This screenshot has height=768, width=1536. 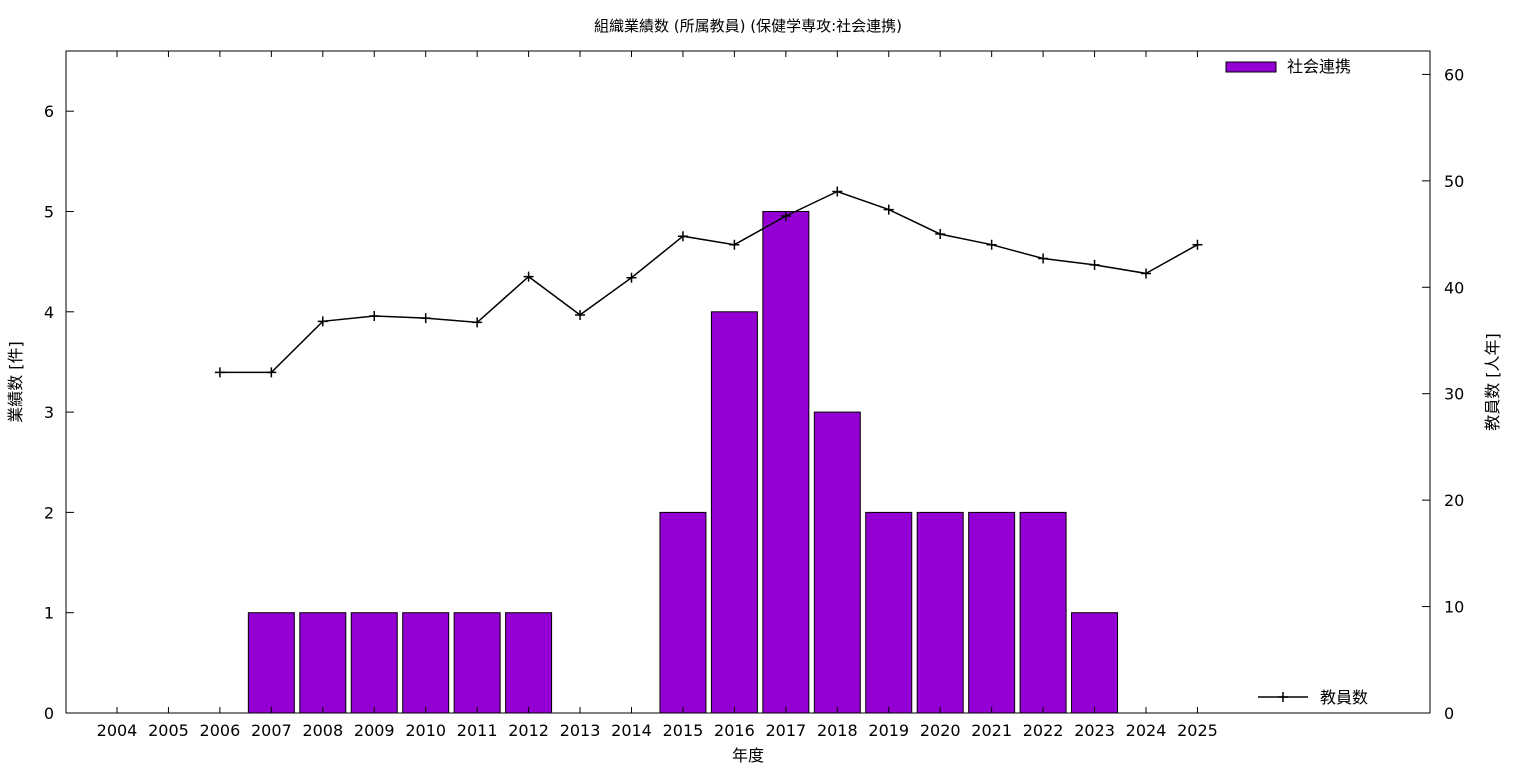 What do you see at coordinates (1283, 697) in the screenshot?
I see `legend-line-marker` at bounding box center [1283, 697].